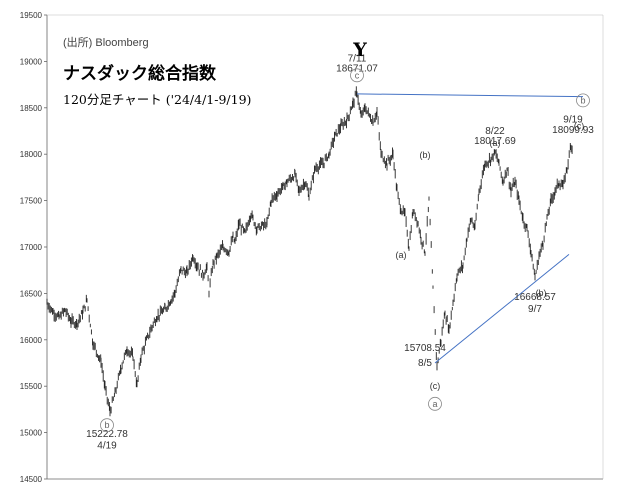 The height and width of the screenshot is (487, 618). Describe the element at coordinates (535, 309) in the screenshot. I see `price-annotation: 9/7` at that location.